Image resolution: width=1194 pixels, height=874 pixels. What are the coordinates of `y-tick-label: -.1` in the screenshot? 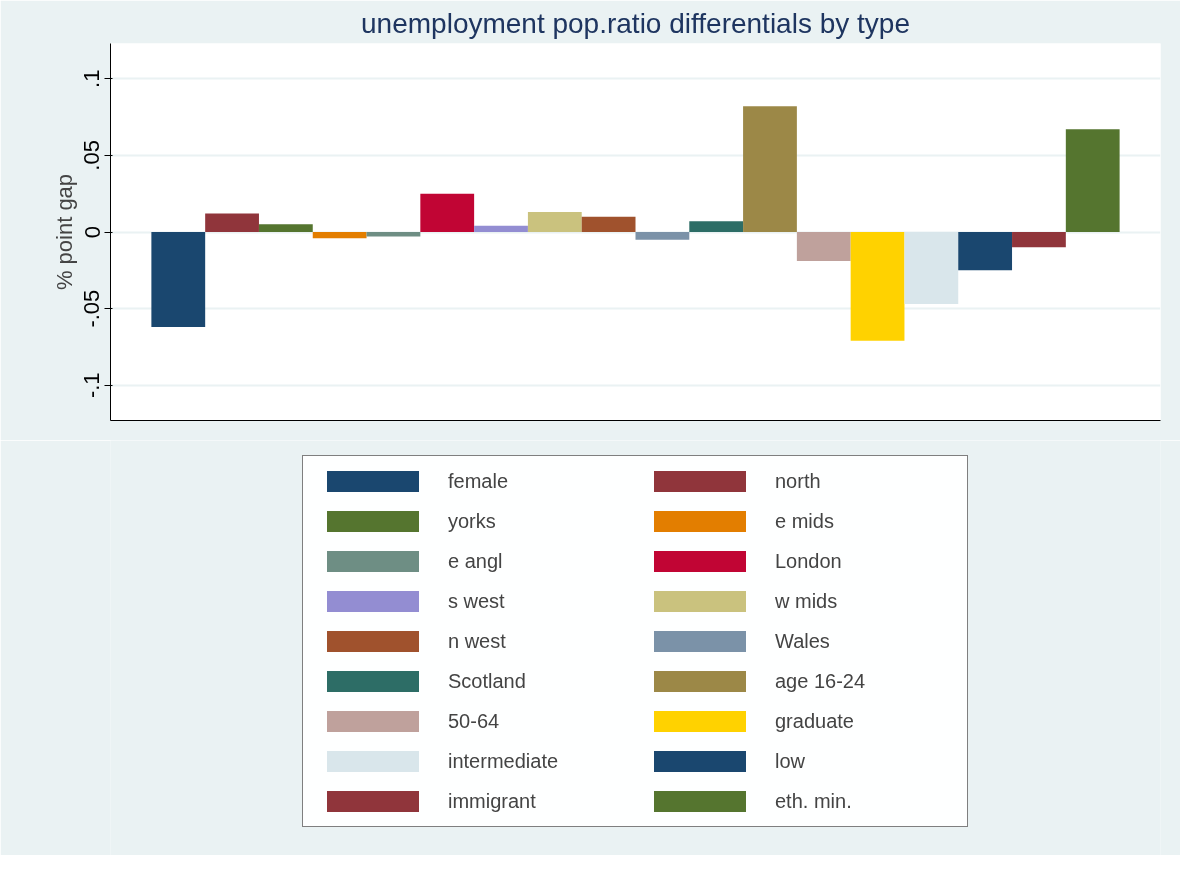 It's located at (92, 385).